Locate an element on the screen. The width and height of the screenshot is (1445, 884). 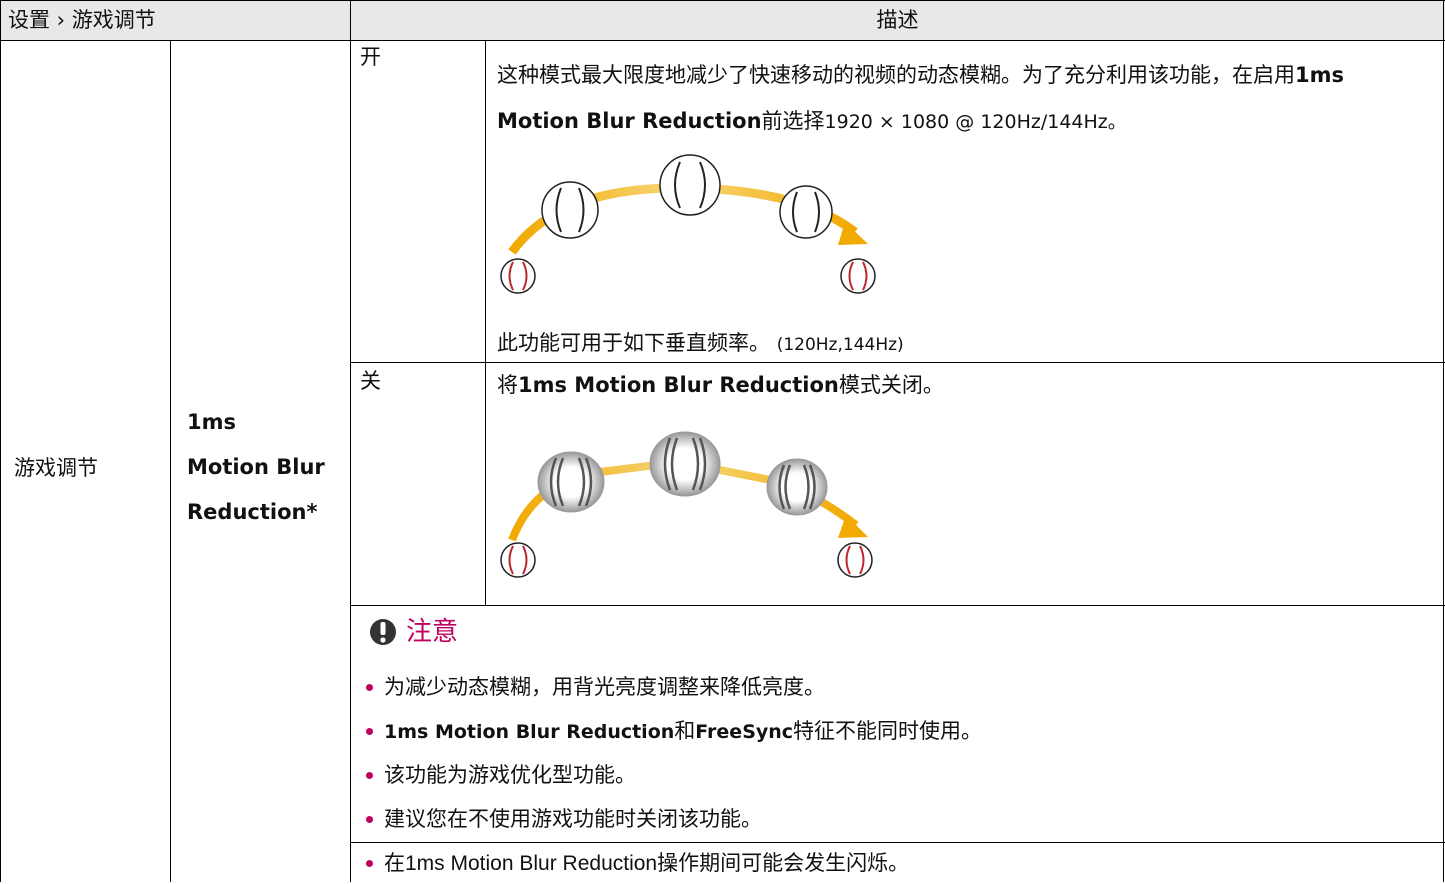
mode-text: 将1ms Motion Blur Reduction模式关闭。 is located at coordinates (720, 385).